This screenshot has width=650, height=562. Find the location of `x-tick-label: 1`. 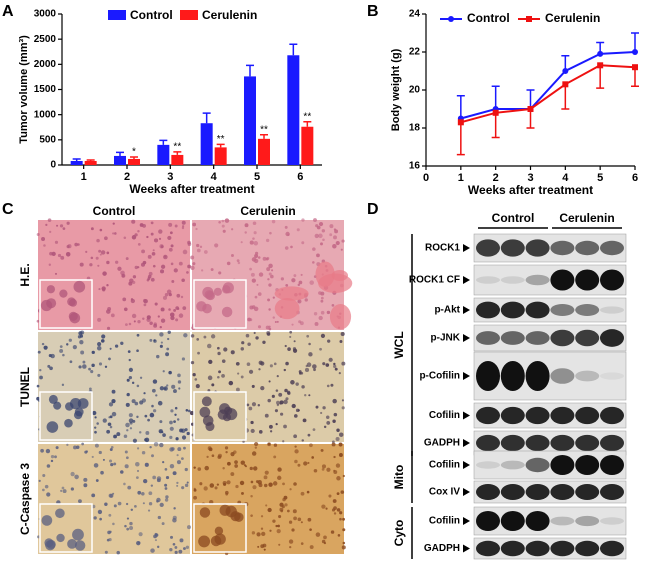

x-tick-label: 1 is located at coordinates (84, 177).